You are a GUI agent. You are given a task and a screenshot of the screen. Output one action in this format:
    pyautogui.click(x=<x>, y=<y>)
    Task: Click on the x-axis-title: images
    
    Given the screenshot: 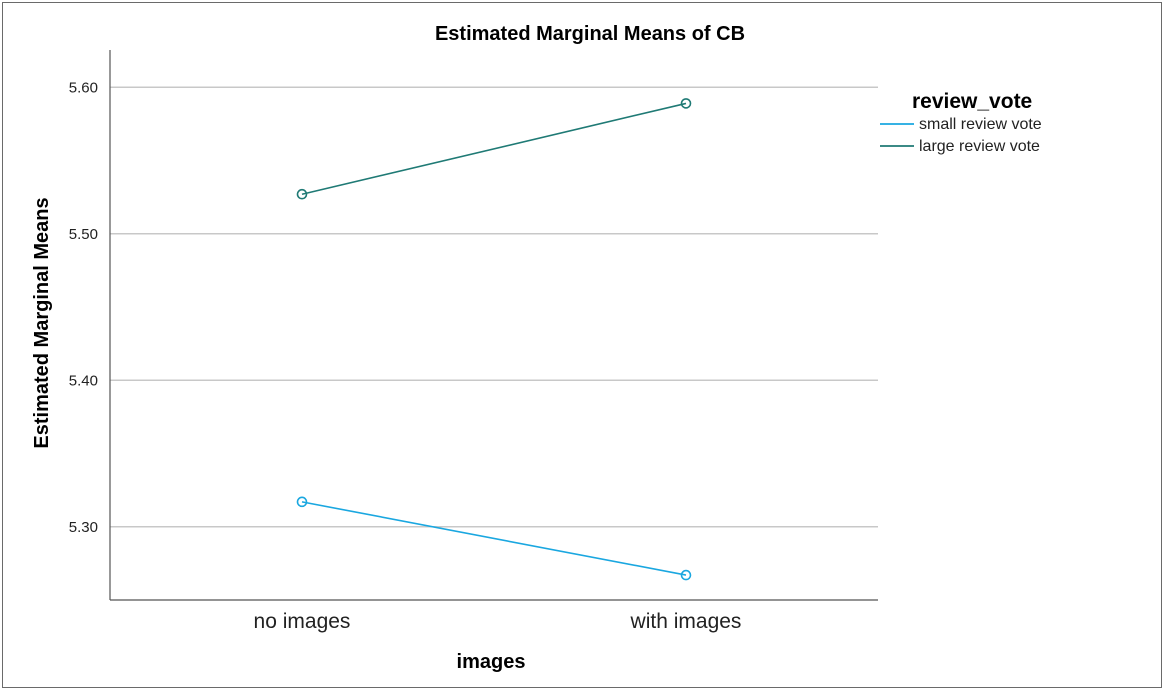 What is the action you would take?
    pyautogui.click(x=491, y=662)
    